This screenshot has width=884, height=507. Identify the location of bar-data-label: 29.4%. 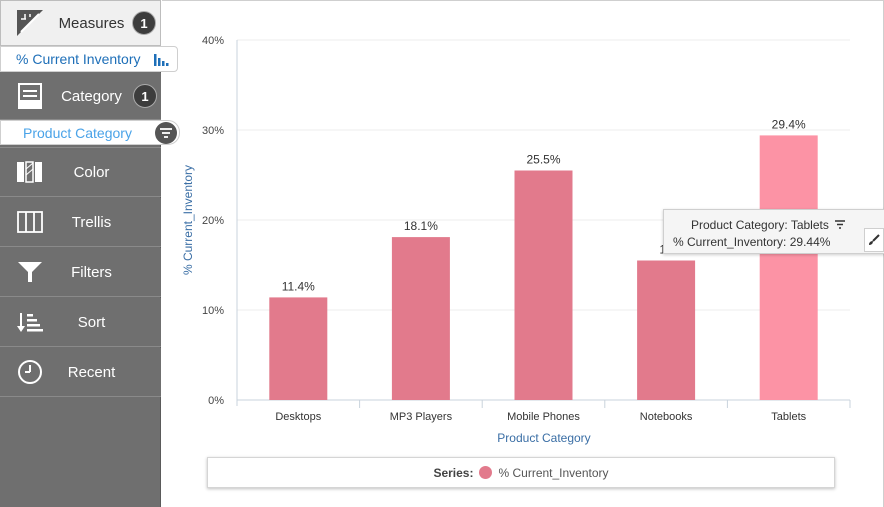
(789, 124).